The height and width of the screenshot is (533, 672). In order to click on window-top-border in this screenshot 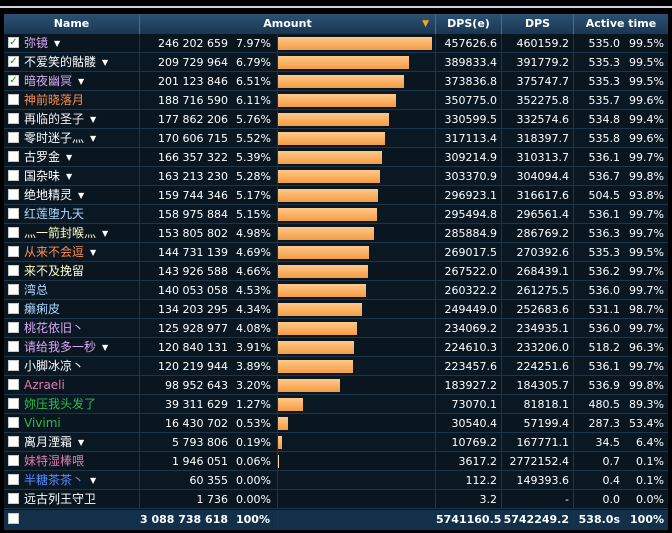, I will do `click(336, 7)`.